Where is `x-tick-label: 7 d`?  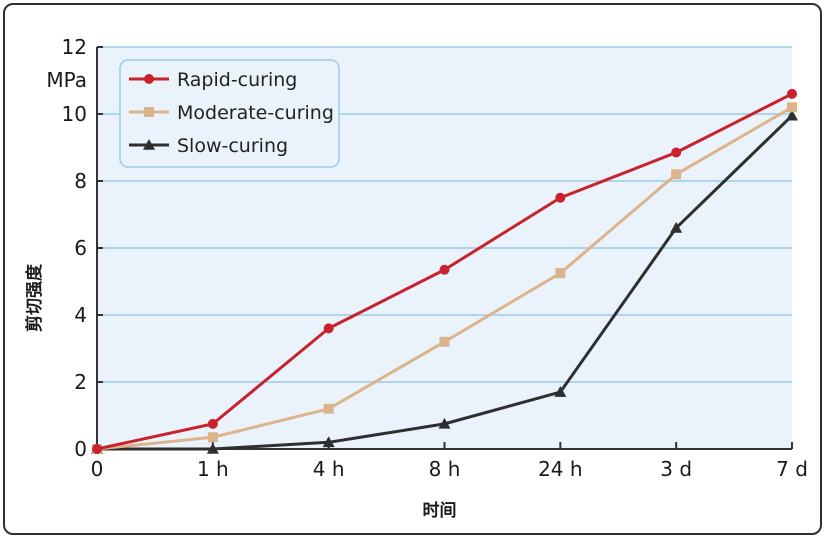 x-tick-label: 7 d is located at coordinates (792, 469).